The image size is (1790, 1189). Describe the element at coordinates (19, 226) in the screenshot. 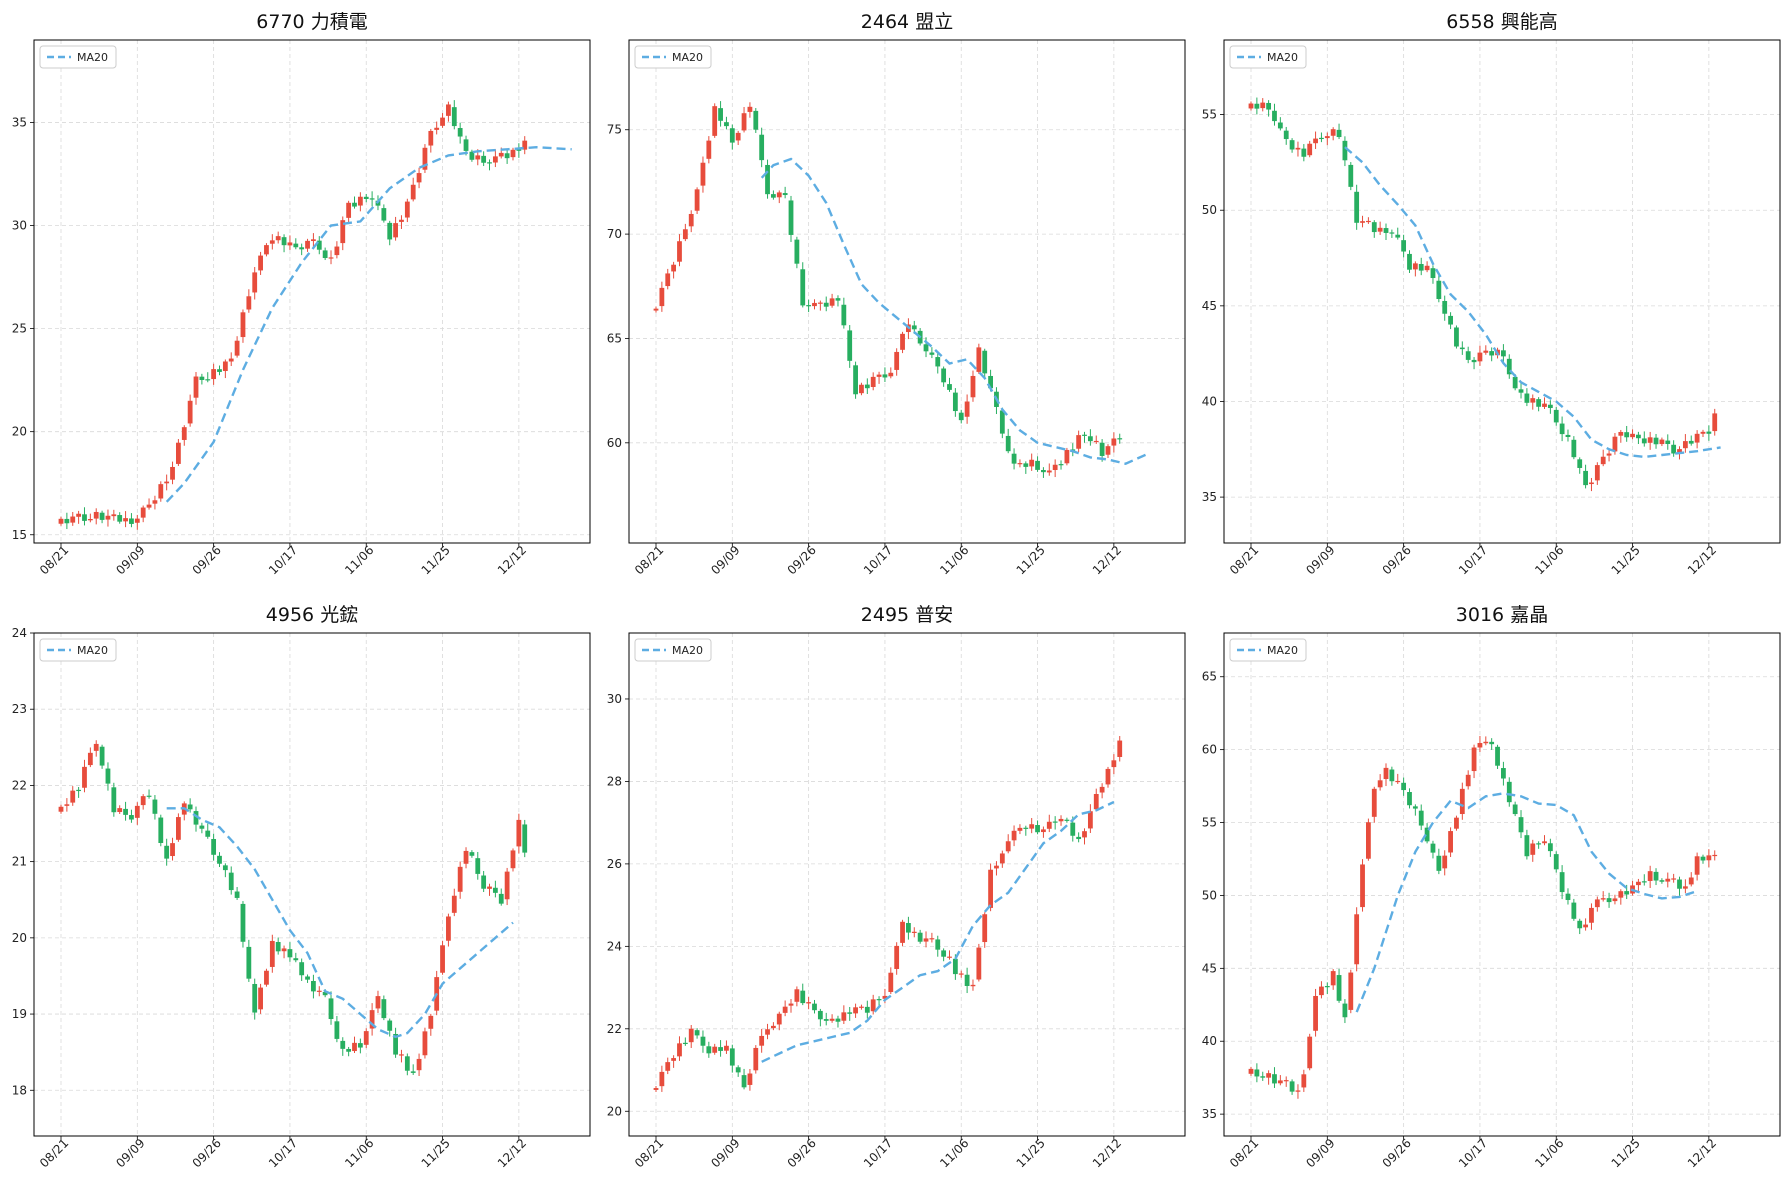

I see `y-tick-label: 30` at that location.